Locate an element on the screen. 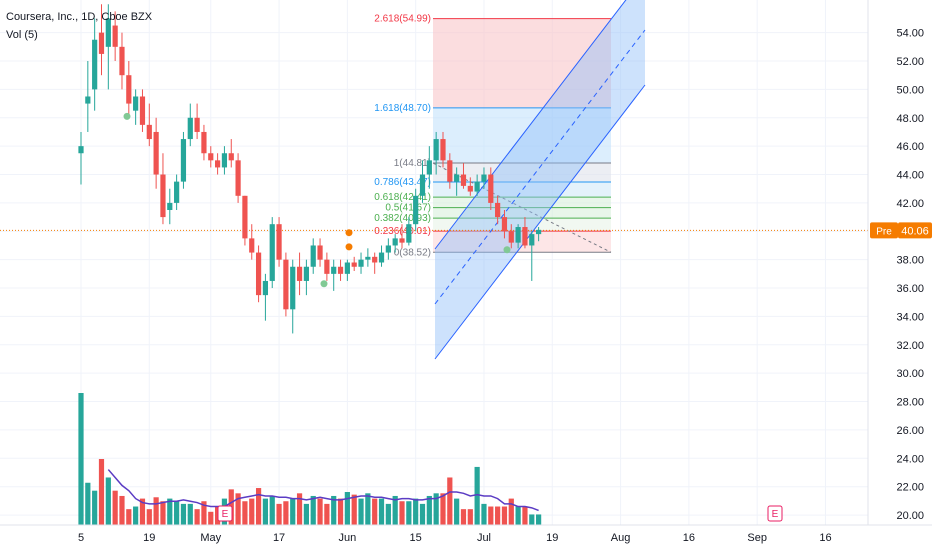  premarket-tag-label: Pre is located at coordinates (884, 231).